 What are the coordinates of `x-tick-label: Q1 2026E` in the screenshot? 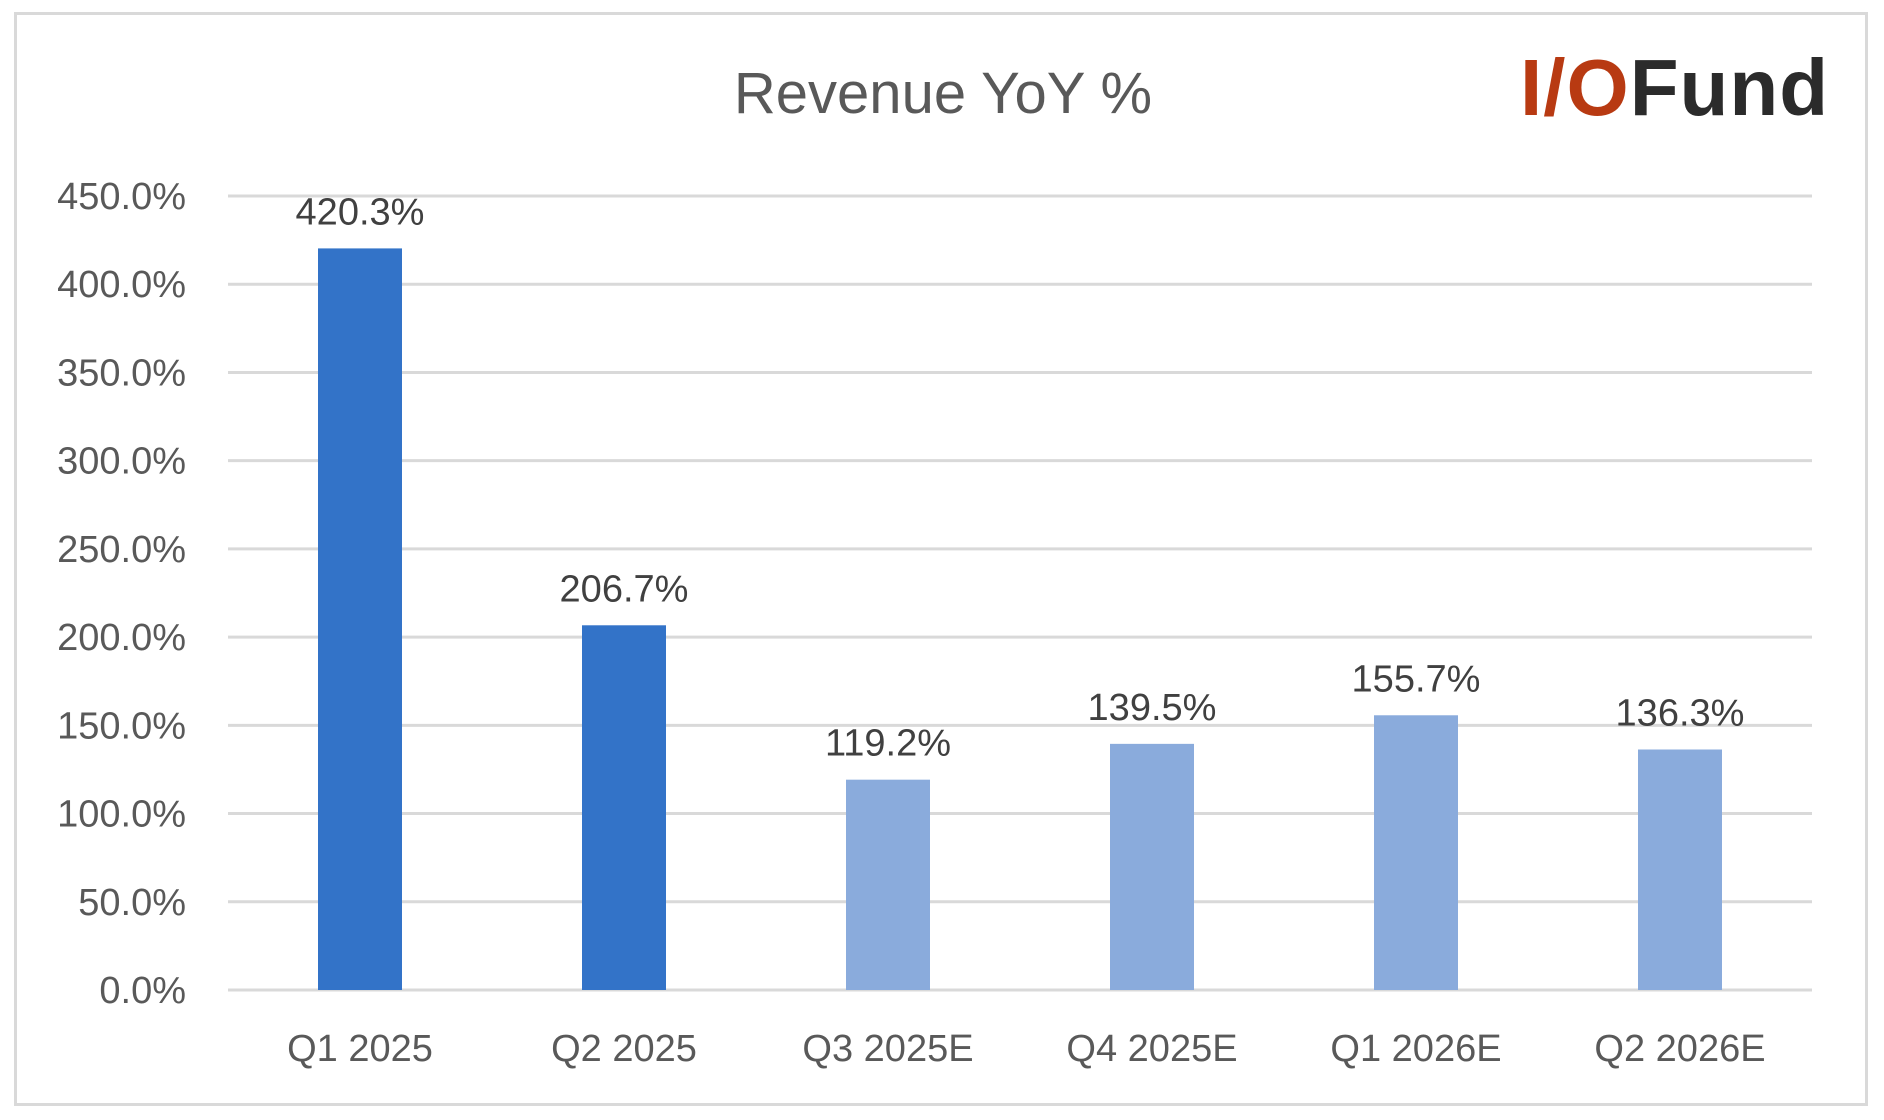 It's located at (1415, 1049).